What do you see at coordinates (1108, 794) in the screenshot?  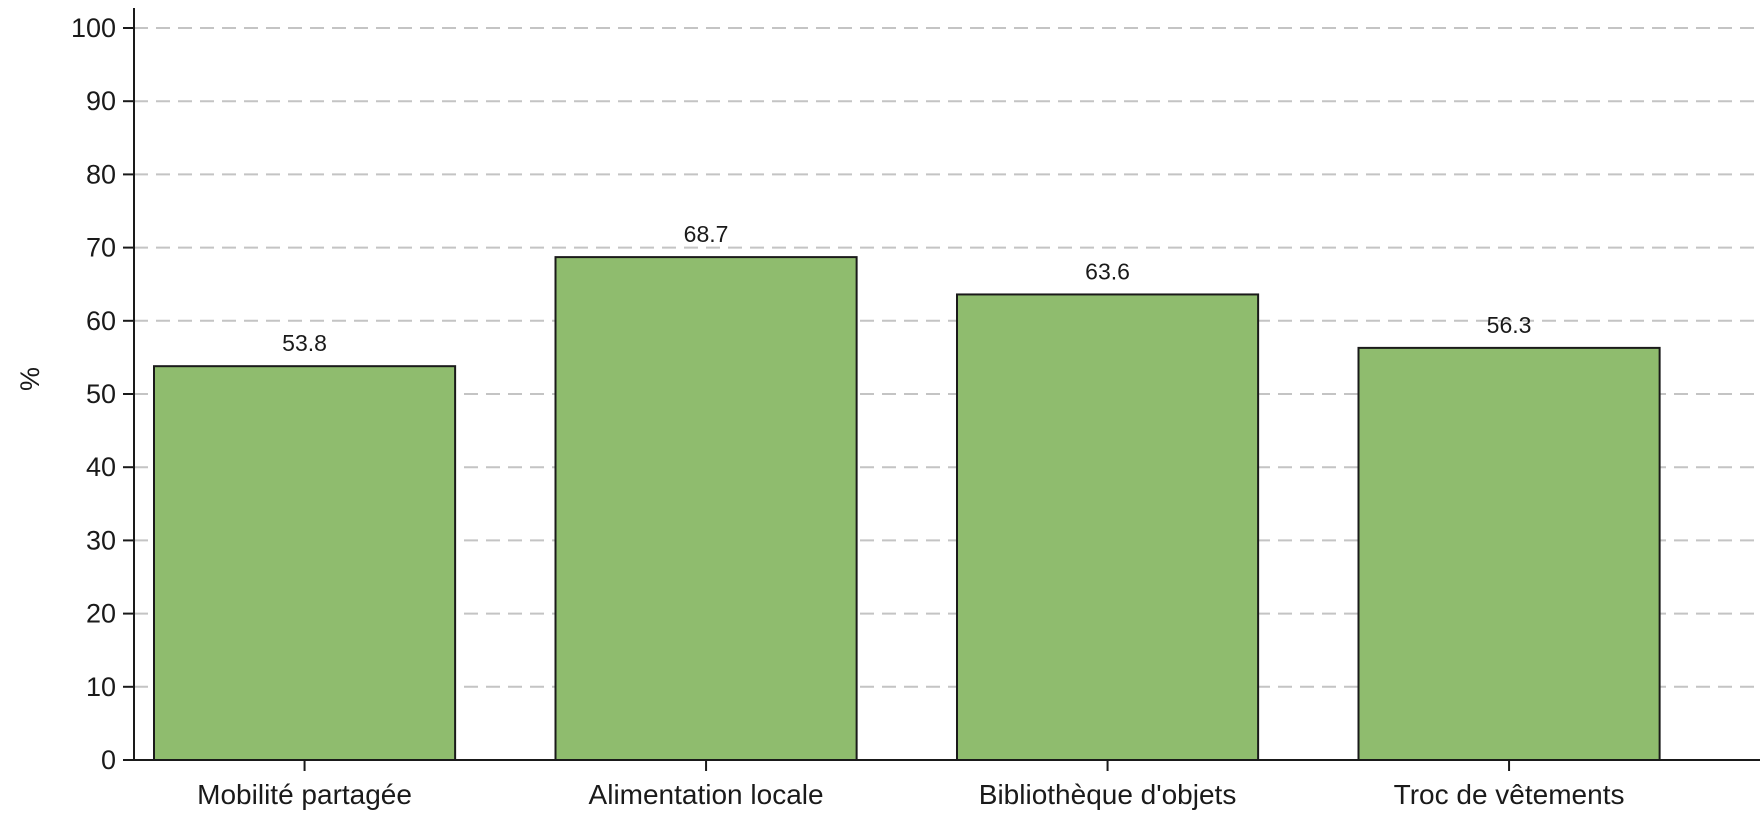 I see `x-category-label: Bibliothèque d'objets` at bounding box center [1108, 794].